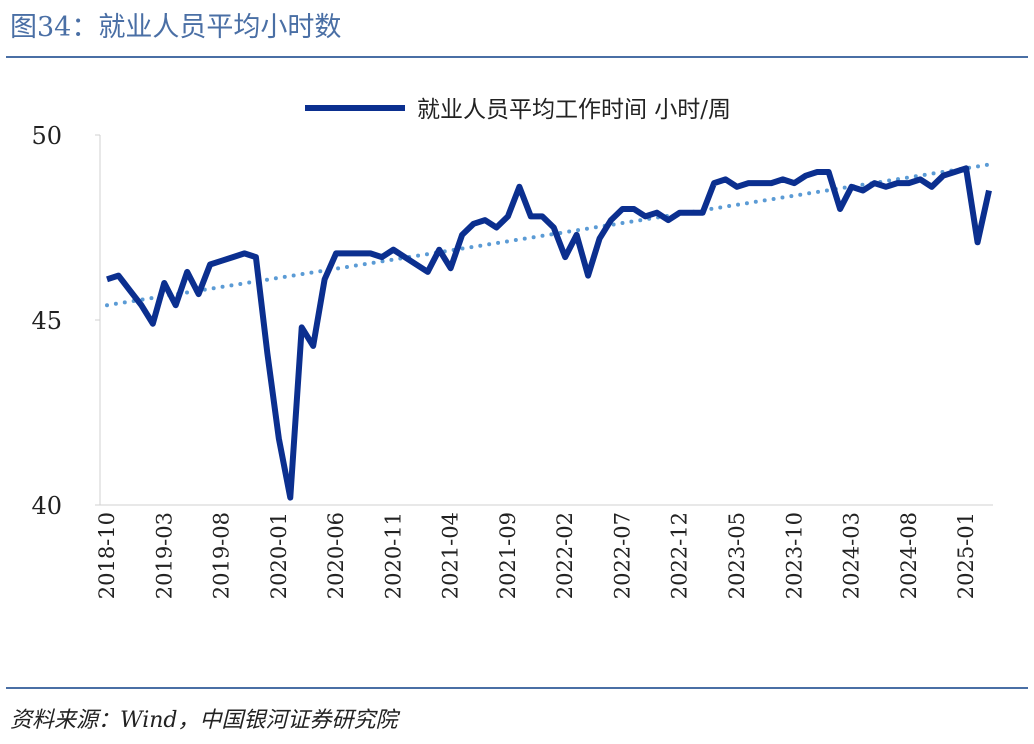 Image resolution: width=1034 pixels, height=744 pixels. Describe the element at coordinates (508, 555) in the screenshot. I see `x-tick-label: 2021-09` at that location.